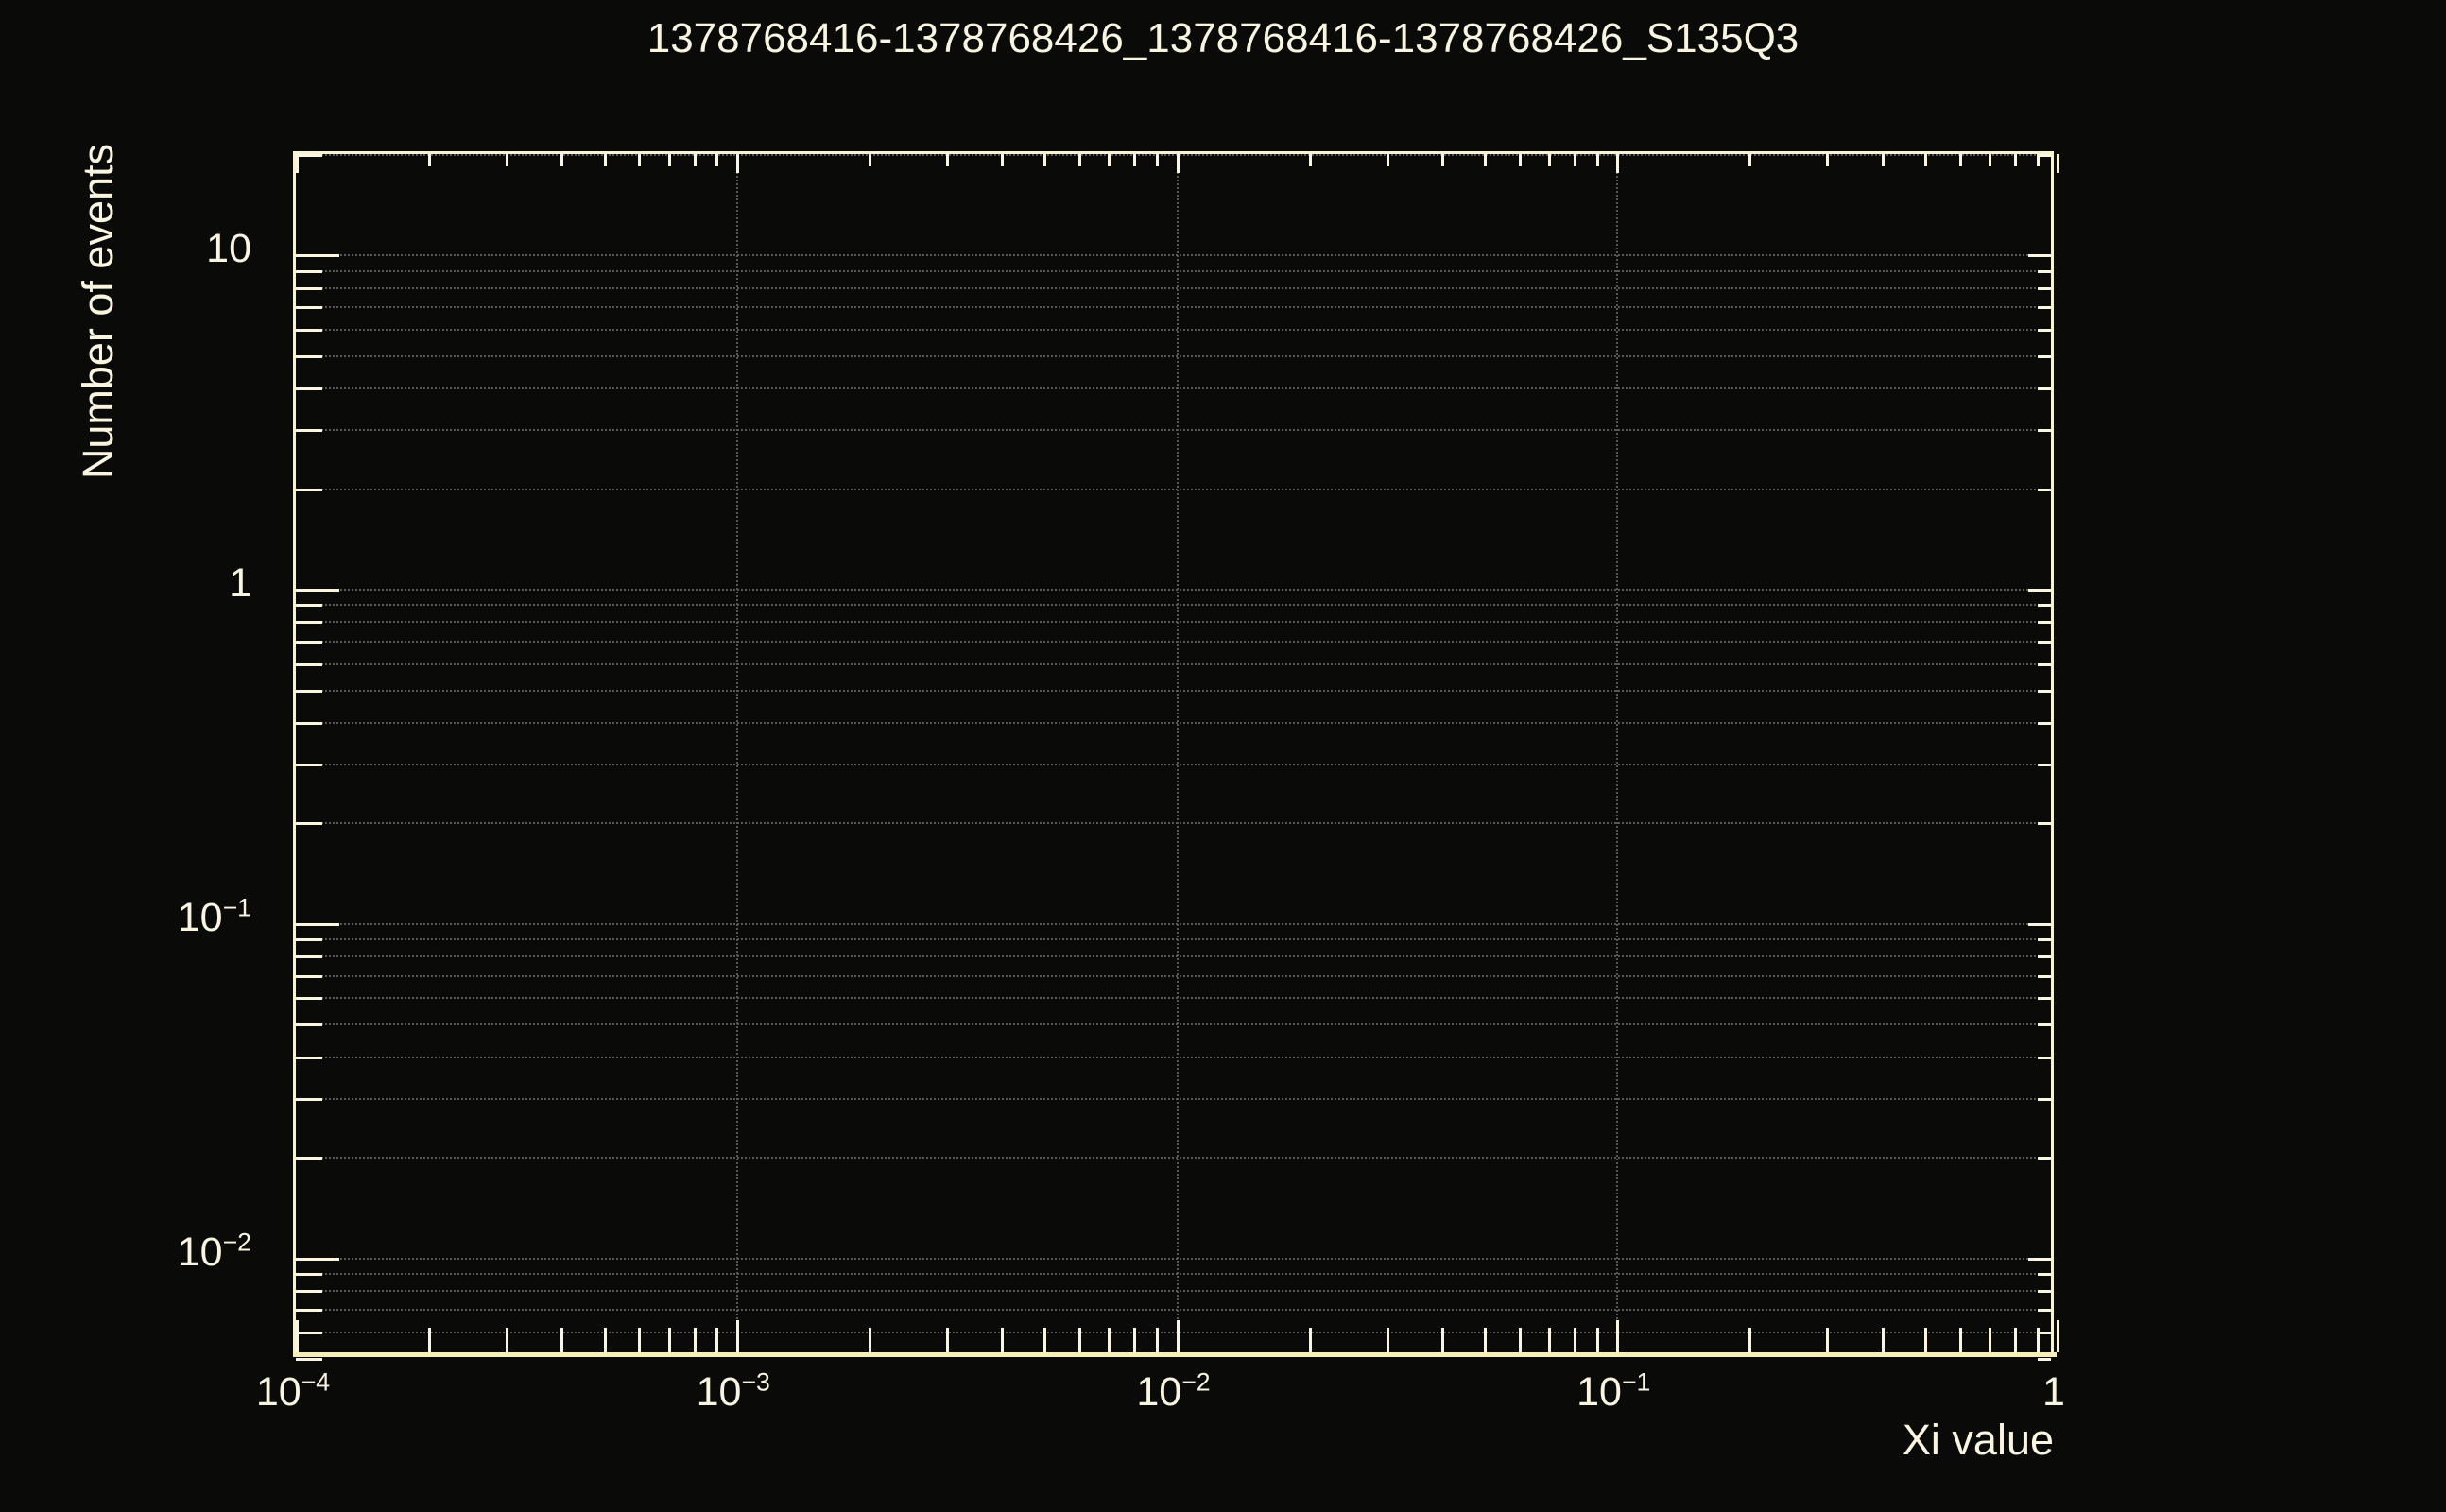 The image size is (2446, 1512). I want to click on tick-label-mantissa: 1, so click(240, 583).